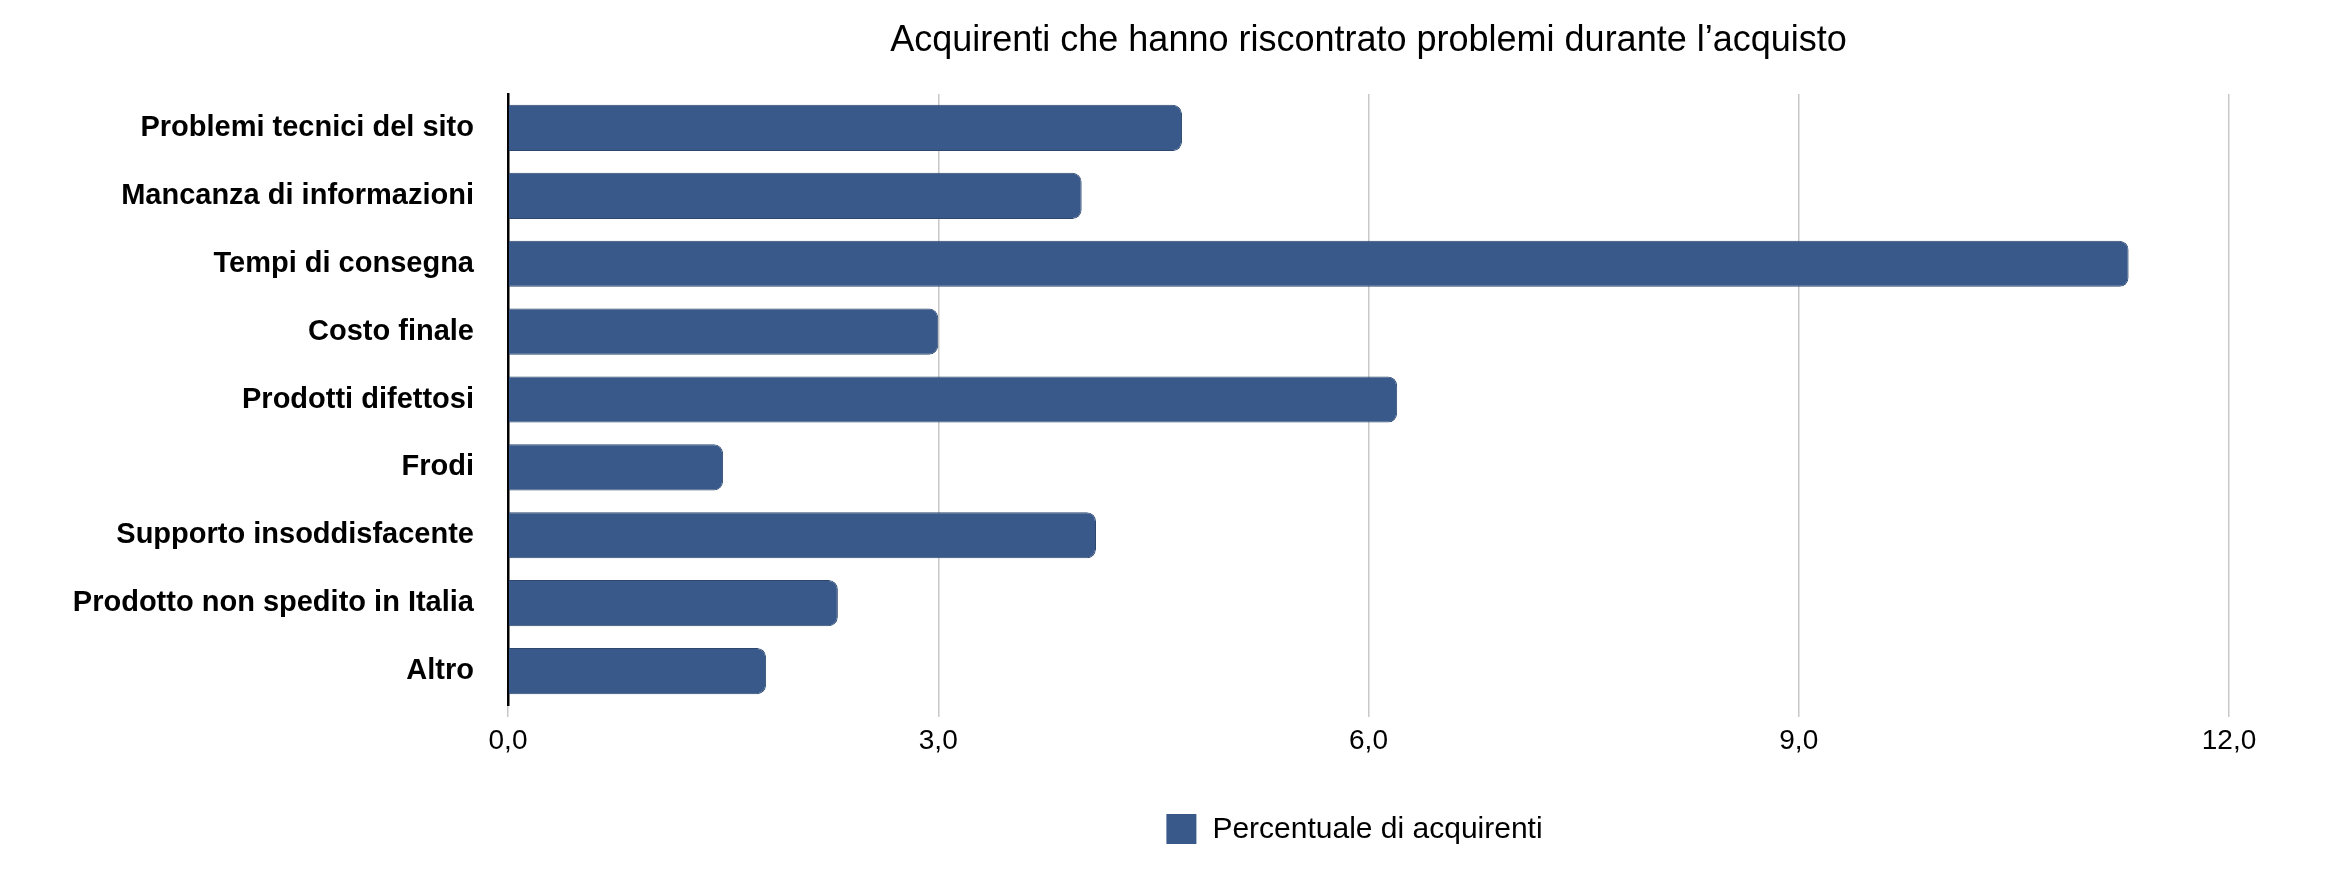 Image resolution: width=2328 pixels, height=876 pixels. I want to click on legend-label: Percentuale di acquirenti, so click(1377, 828).